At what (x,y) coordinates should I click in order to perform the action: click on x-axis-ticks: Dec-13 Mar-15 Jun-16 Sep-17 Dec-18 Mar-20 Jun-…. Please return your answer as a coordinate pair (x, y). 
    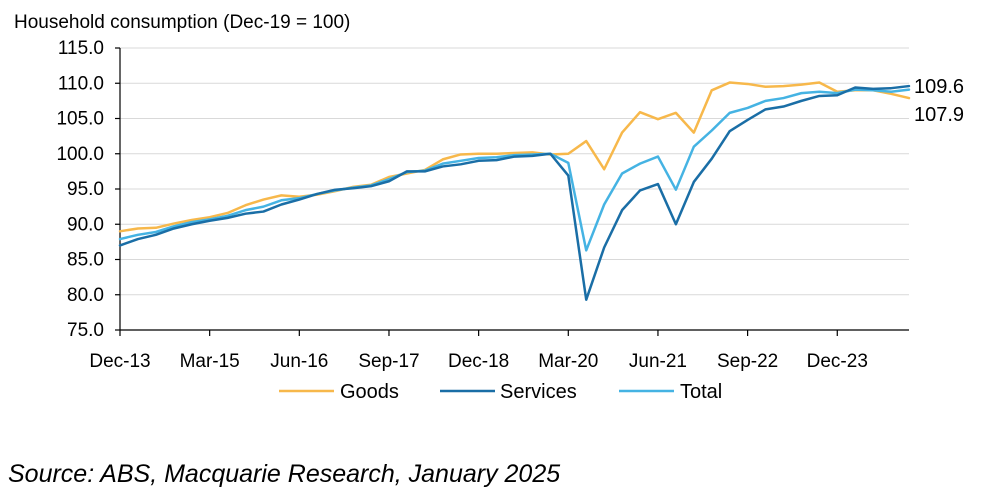
    Looking at the image, I should click on (478, 351).